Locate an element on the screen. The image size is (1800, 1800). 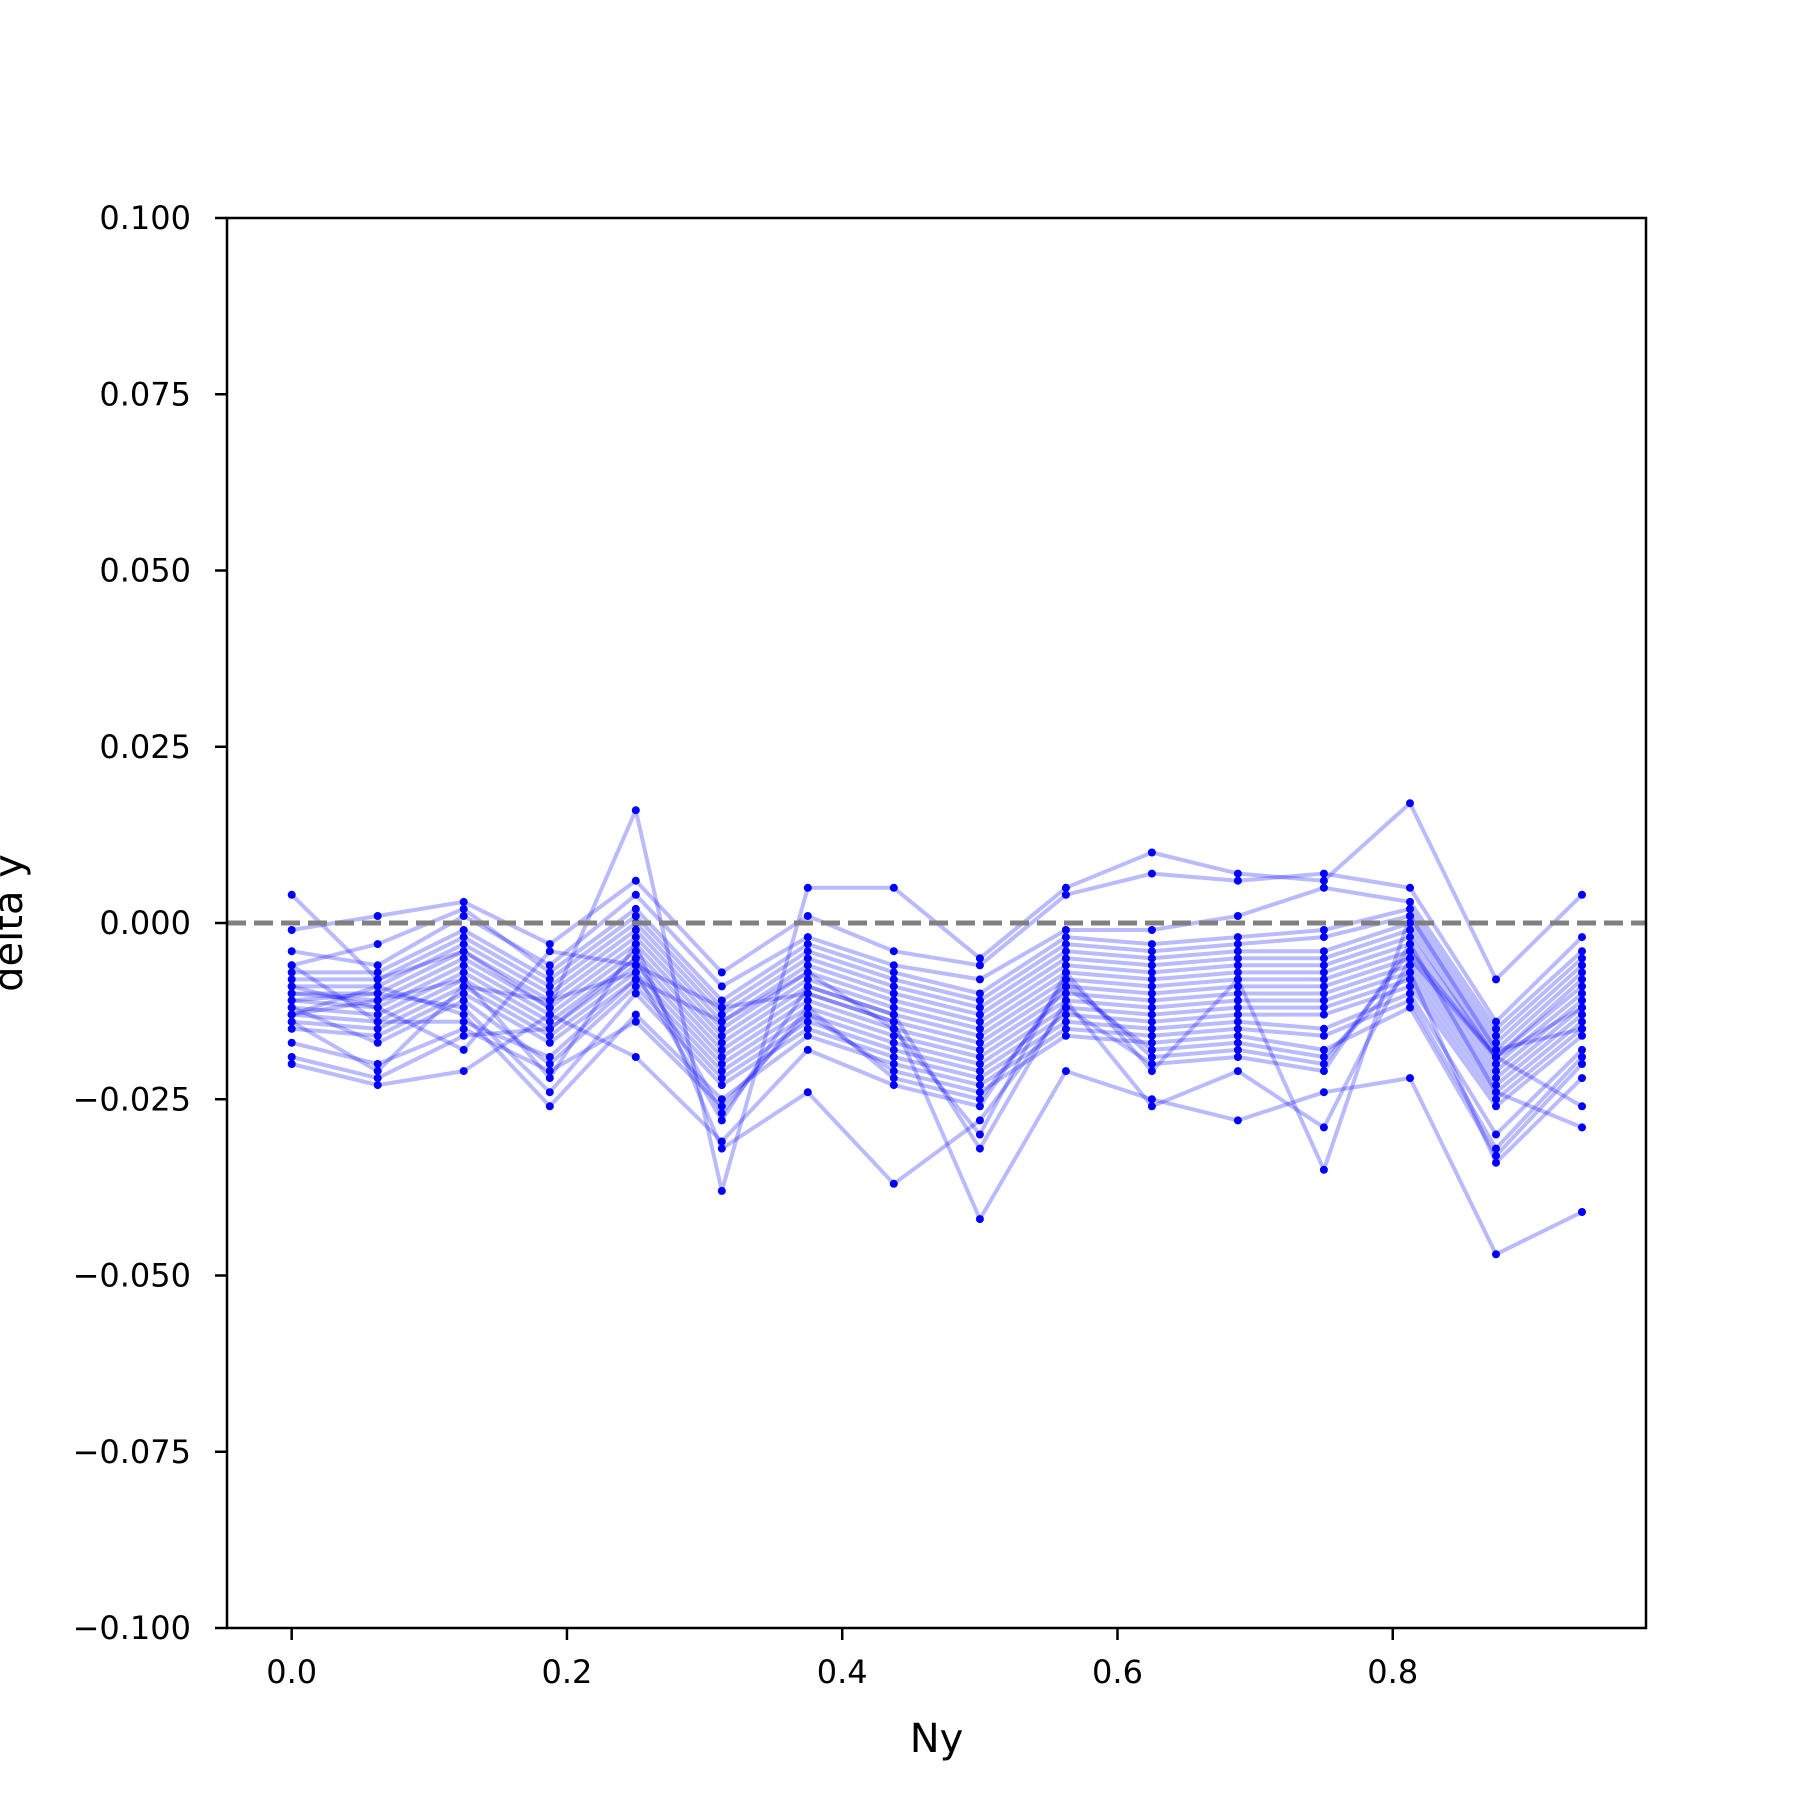
x-axis-ticks: 0.0 0.2 0.4 0.6 0.8 is located at coordinates (842, 1659).